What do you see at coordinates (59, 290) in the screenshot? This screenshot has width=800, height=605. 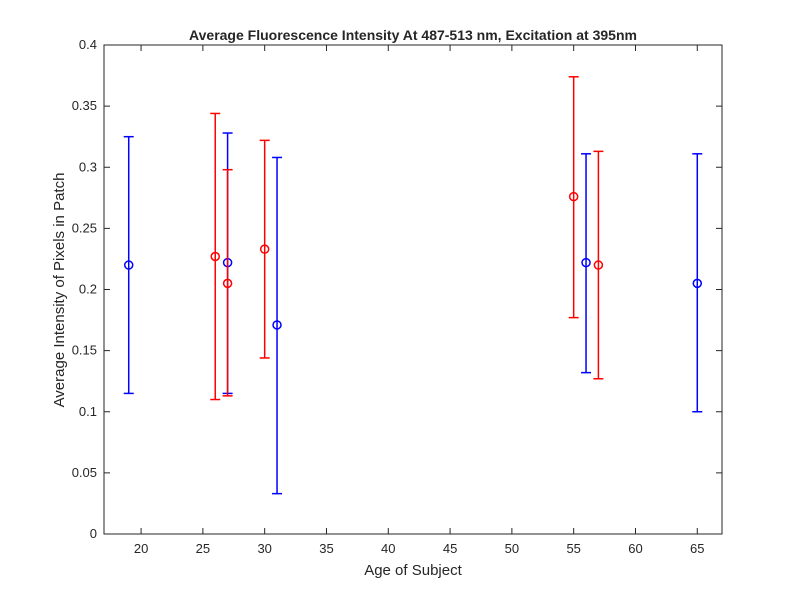 I see `y-axis-label: Average Intensity of Pixels in Patch` at bounding box center [59, 290].